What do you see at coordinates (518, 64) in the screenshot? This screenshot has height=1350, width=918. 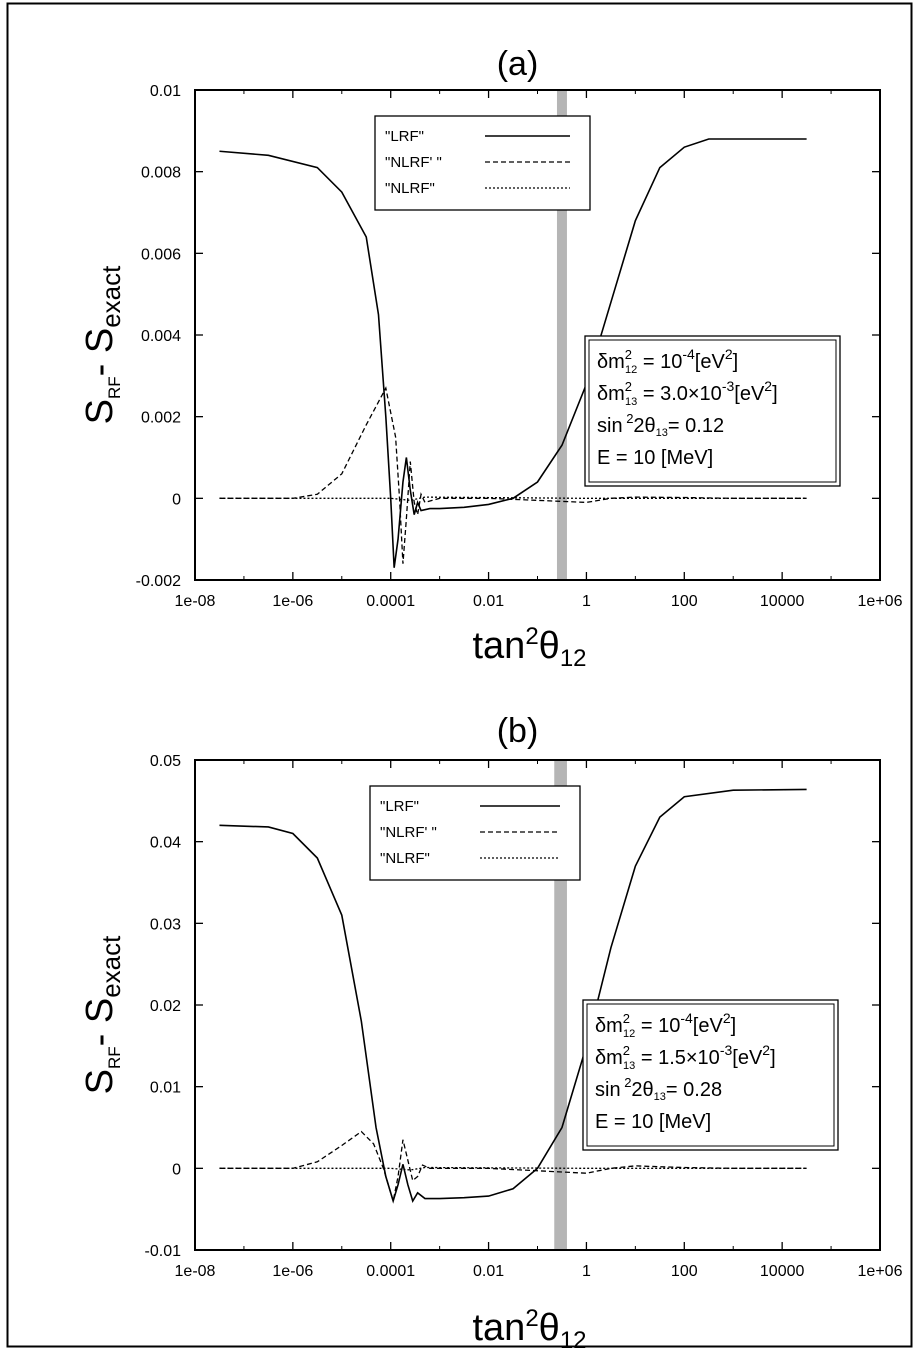 I see `panel-title: (a)` at bounding box center [518, 64].